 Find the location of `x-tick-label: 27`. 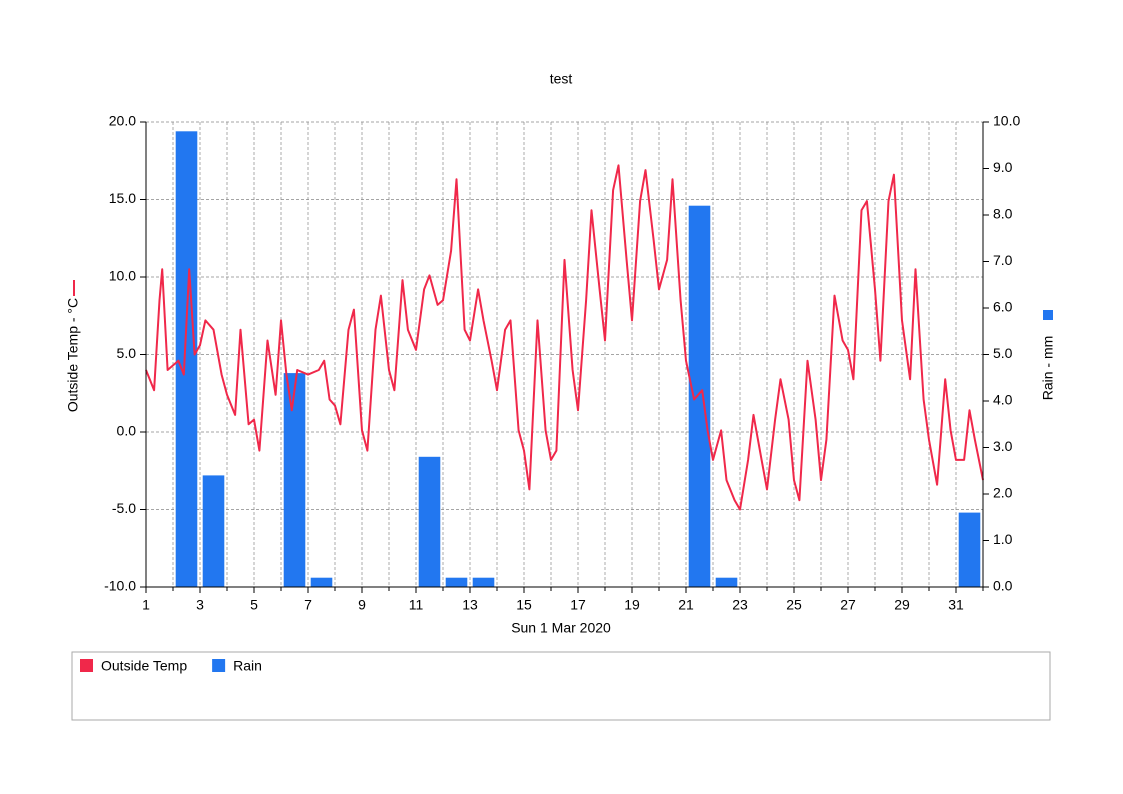

x-tick-label: 27 is located at coordinates (848, 605).